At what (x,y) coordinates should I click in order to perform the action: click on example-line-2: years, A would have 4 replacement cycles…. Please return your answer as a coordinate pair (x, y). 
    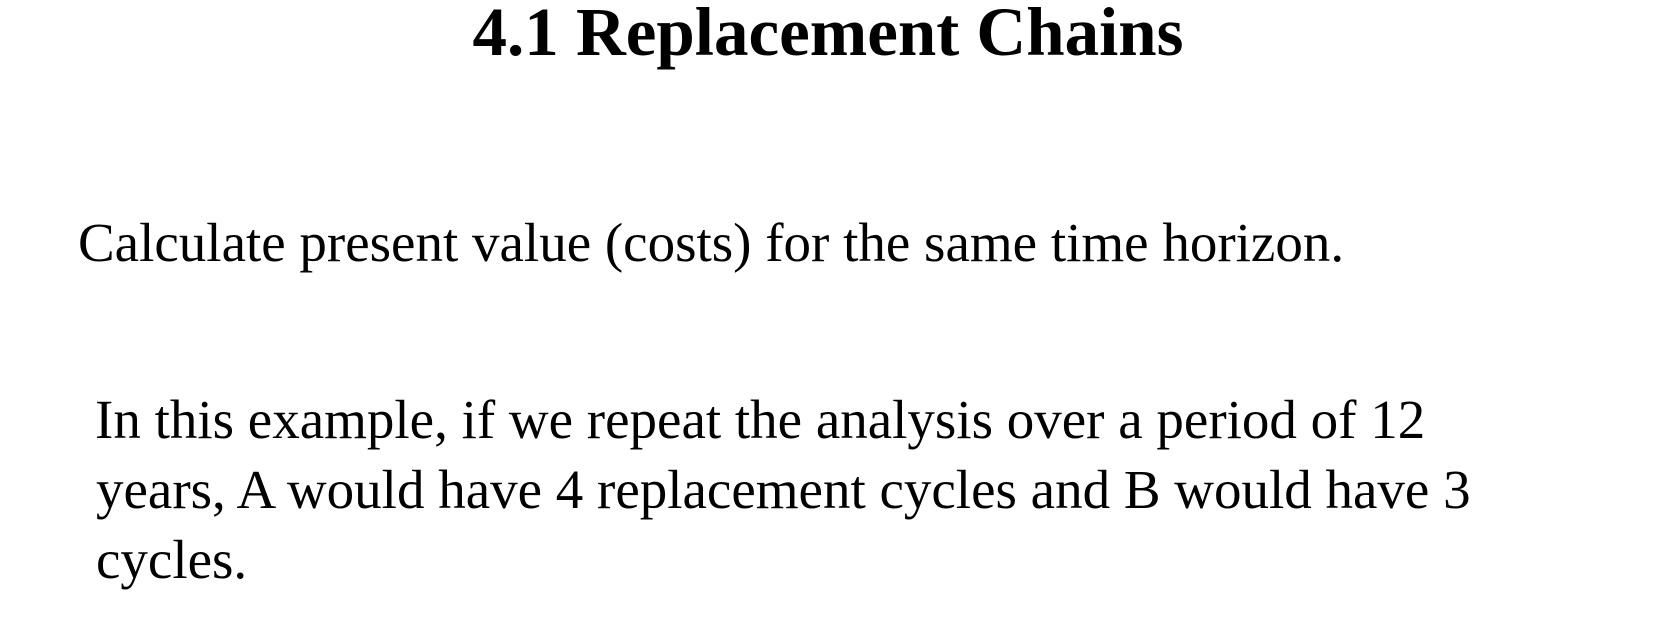
    Looking at the image, I should click on (783, 489).